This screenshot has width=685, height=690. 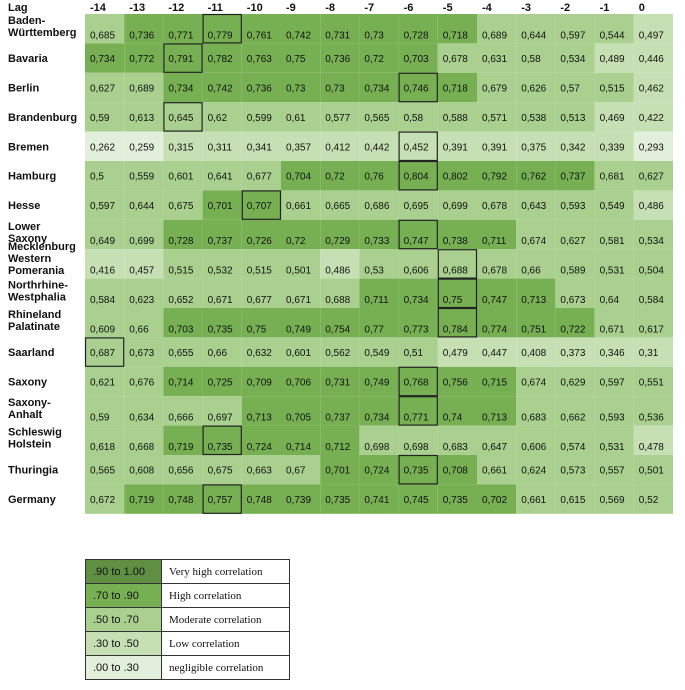 I want to click on legend-entry: .50 to .70 Moderate correlation, so click(x=187, y=619).